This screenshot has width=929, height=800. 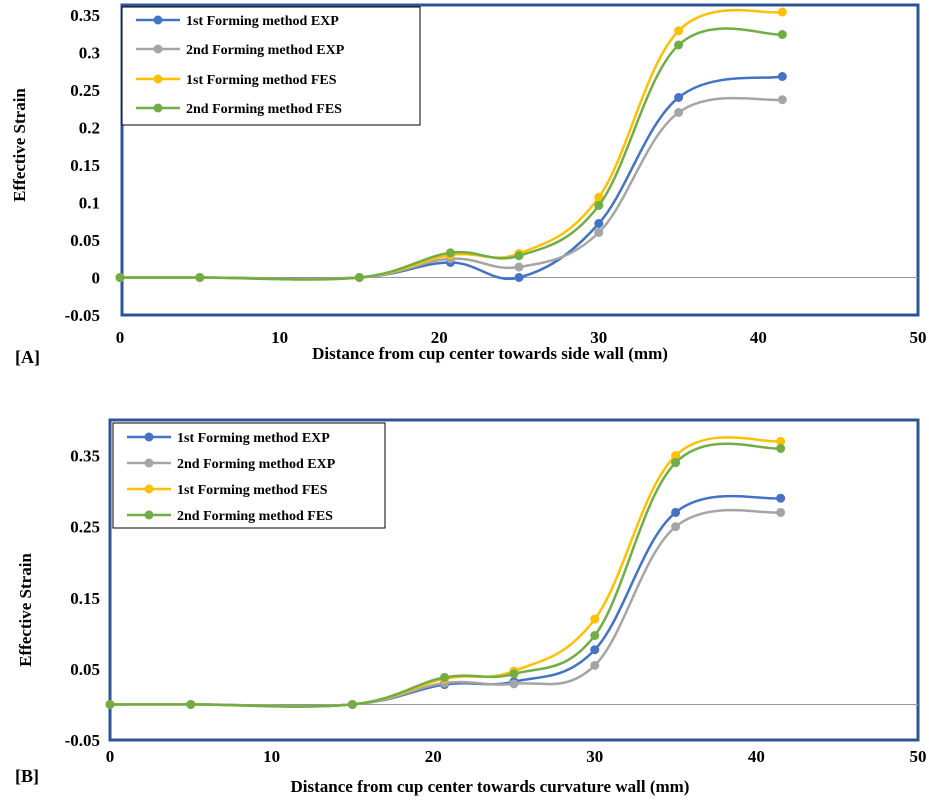 What do you see at coordinates (27, 357) in the screenshot?
I see `panel-label: [A]` at bounding box center [27, 357].